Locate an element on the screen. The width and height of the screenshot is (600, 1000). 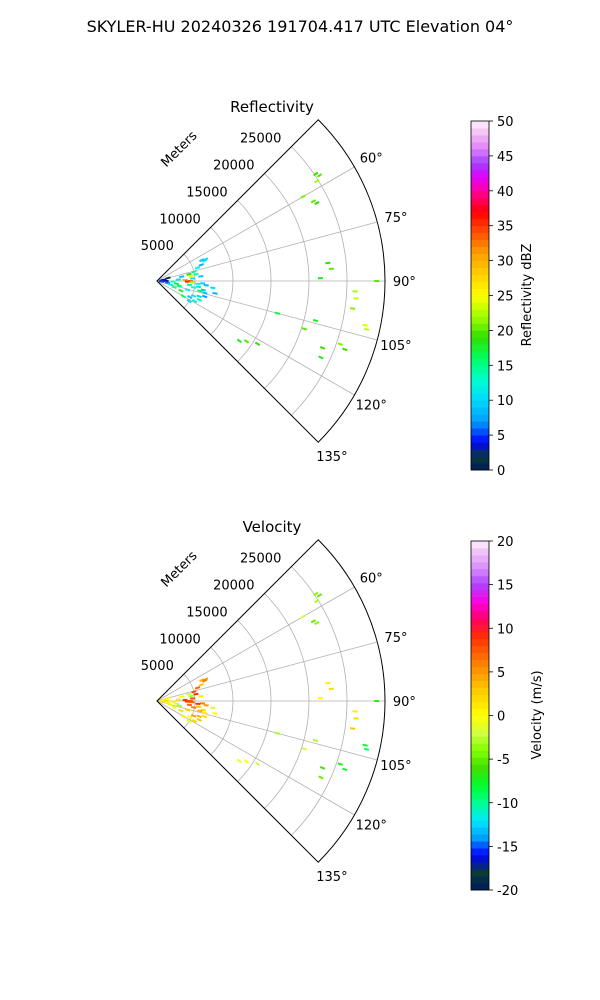
range-tick-label: 5000 is located at coordinates (157, 246).